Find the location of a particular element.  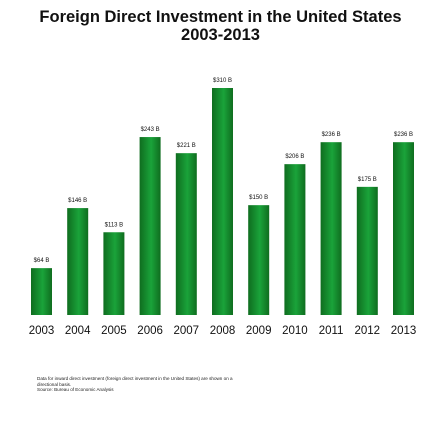

bar-2010 is located at coordinates (295, 239).